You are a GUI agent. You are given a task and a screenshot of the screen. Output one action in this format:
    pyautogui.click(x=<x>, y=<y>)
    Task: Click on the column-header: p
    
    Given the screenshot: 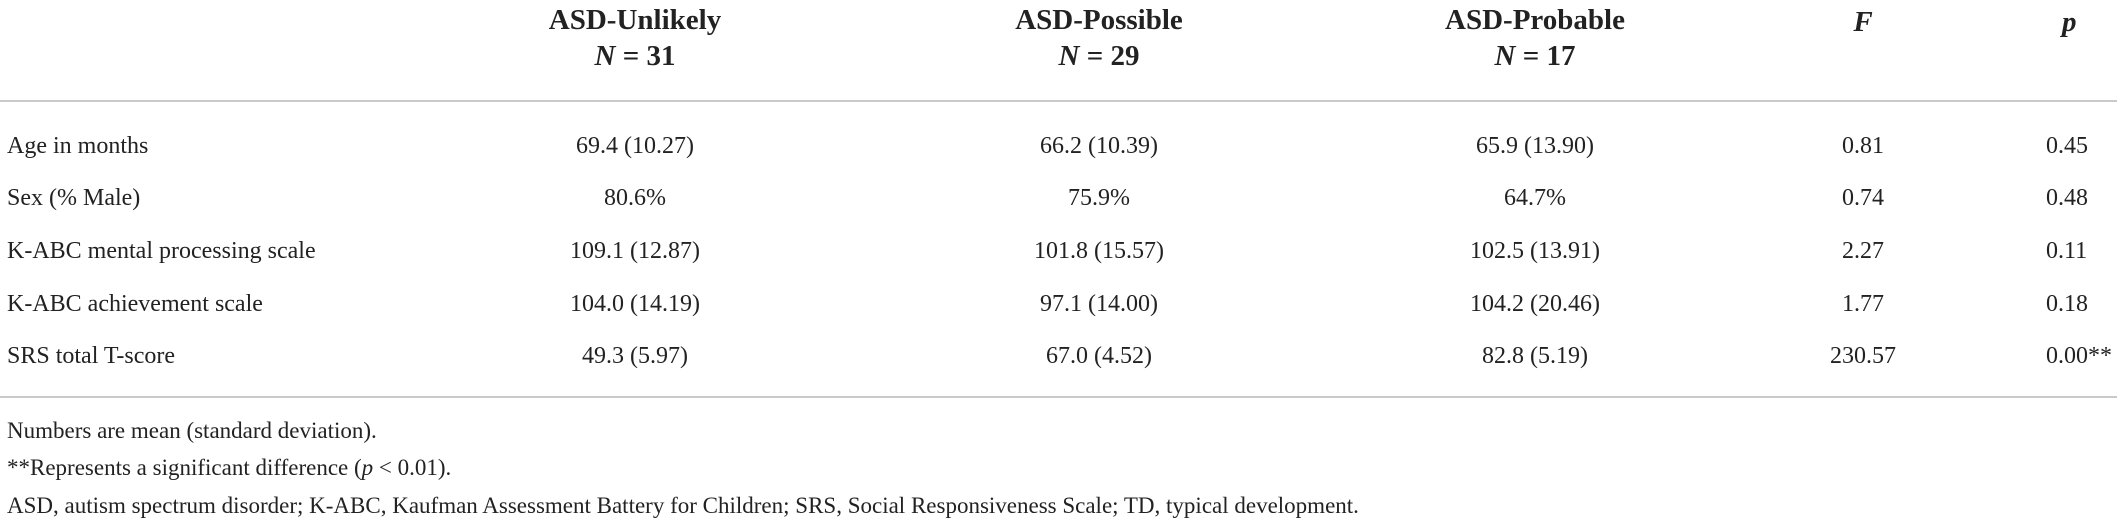 What is the action you would take?
    pyautogui.click(x=2069, y=22)
    